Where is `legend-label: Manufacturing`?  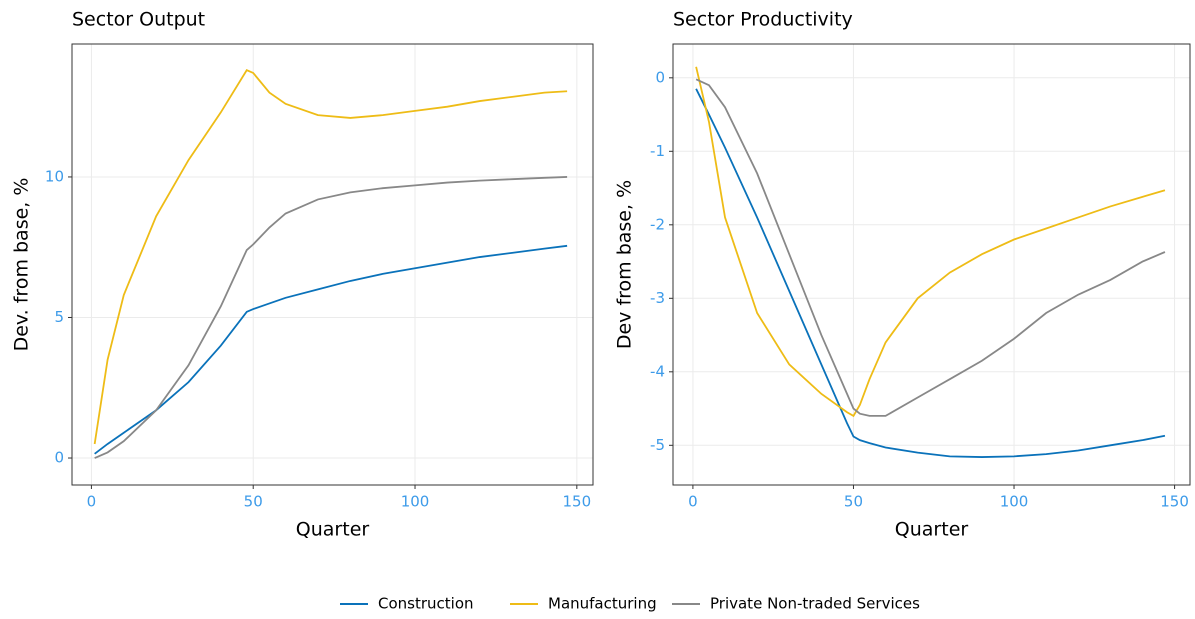
legend-label: Manufacturing is located at coordinates (602, 604).